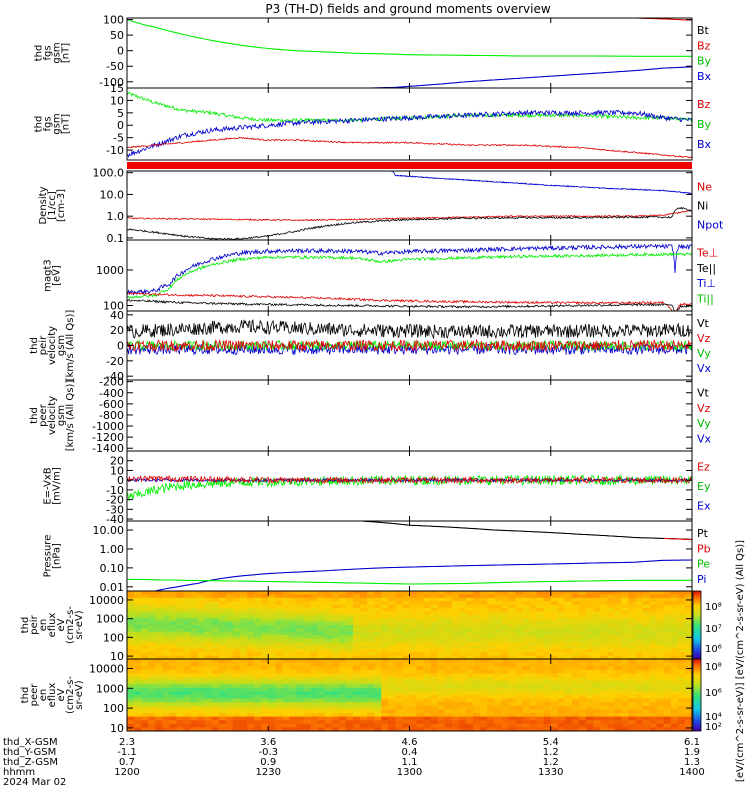  I want to click on y-tick-label: 0.10, so click(112, 568).